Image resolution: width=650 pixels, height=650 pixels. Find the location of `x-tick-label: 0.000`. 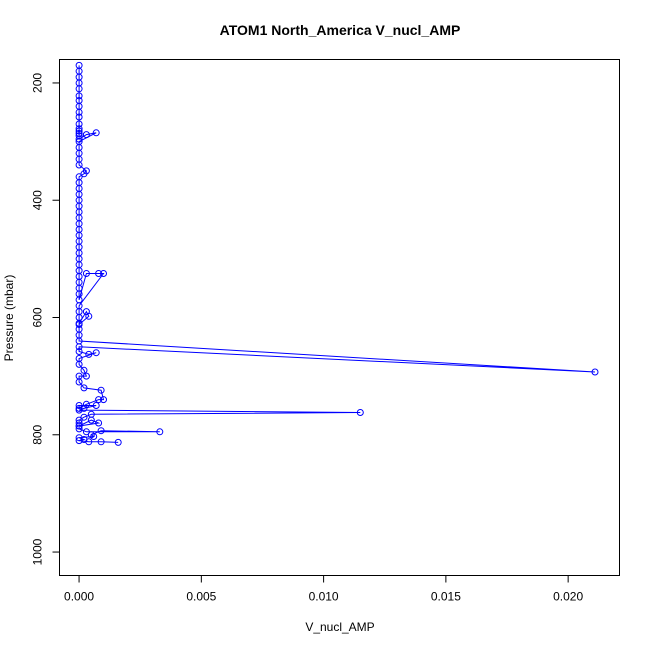

x-tick-label: 0.000 is located at coordinates (79, 597).